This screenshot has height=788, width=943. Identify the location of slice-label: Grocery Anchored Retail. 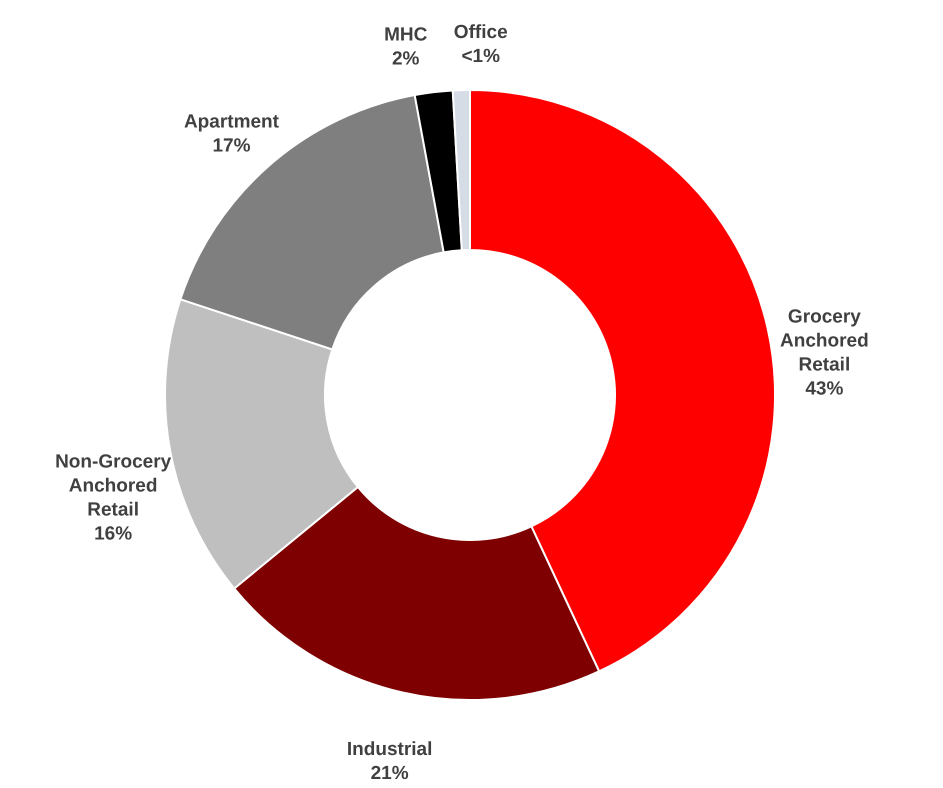
(824, 341).